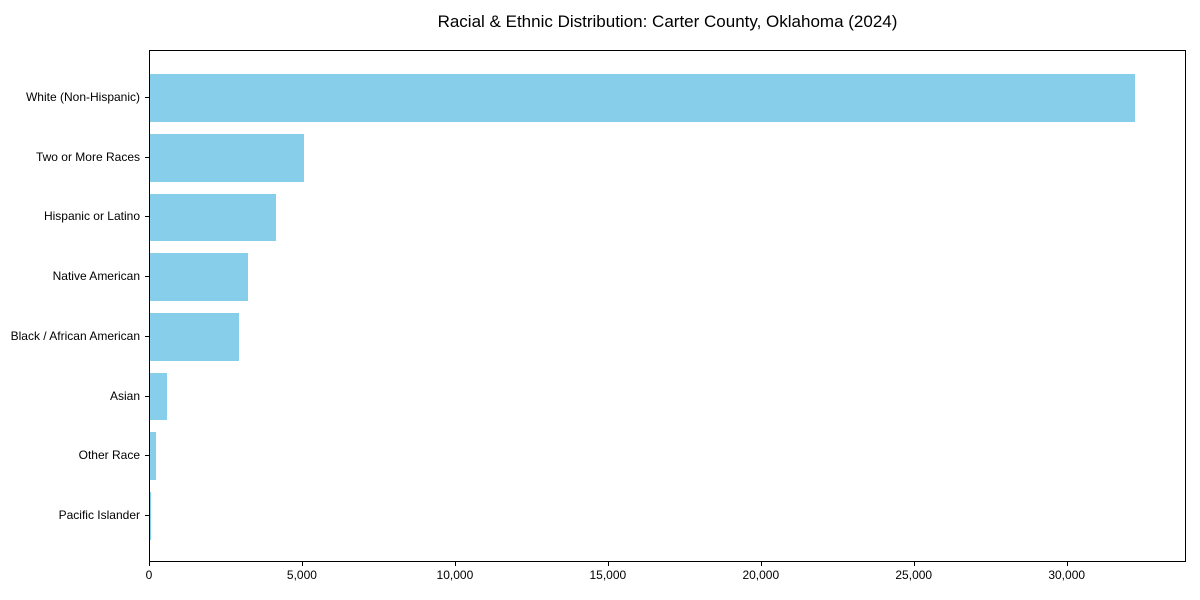 This screenshot has height=600, width=1200. What do you see at coordinates (761, 575) in the screenshot?
I see `x-tick-label: 20,000` at bounding box center [761, 575].